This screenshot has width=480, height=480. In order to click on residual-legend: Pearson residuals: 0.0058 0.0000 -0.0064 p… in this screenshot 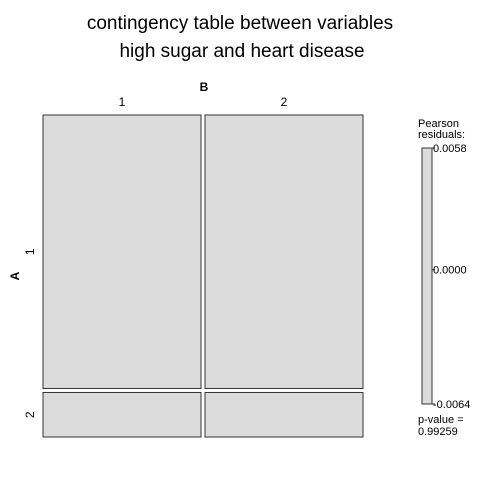, I will do `click(444, 278)`.